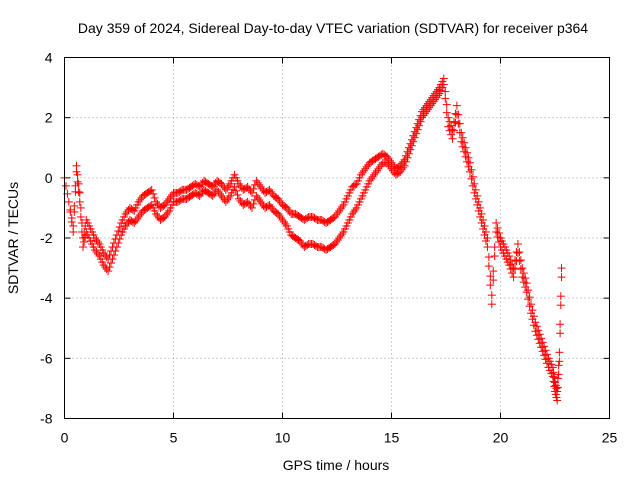  What do you see at coordinates (174, 438) in the screenshot?
I see `x-tick-label: 5` at bounding box center [174, 438].